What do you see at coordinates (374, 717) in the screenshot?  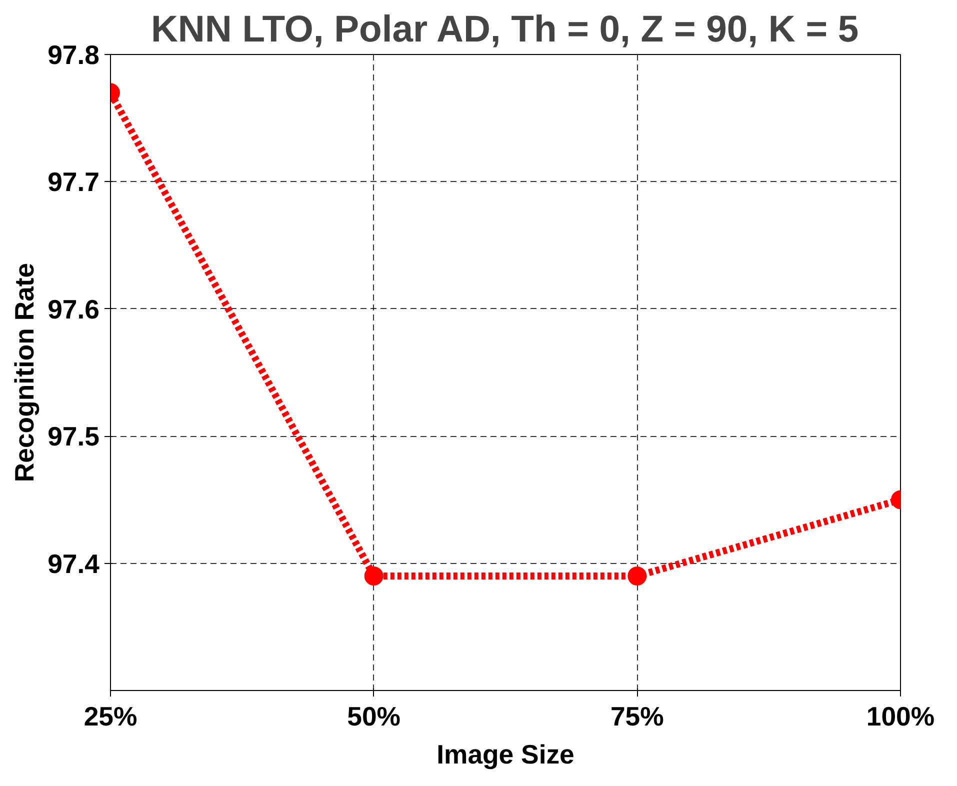 I see `x-tick-label: 50%` at bounding box center [374, 717].